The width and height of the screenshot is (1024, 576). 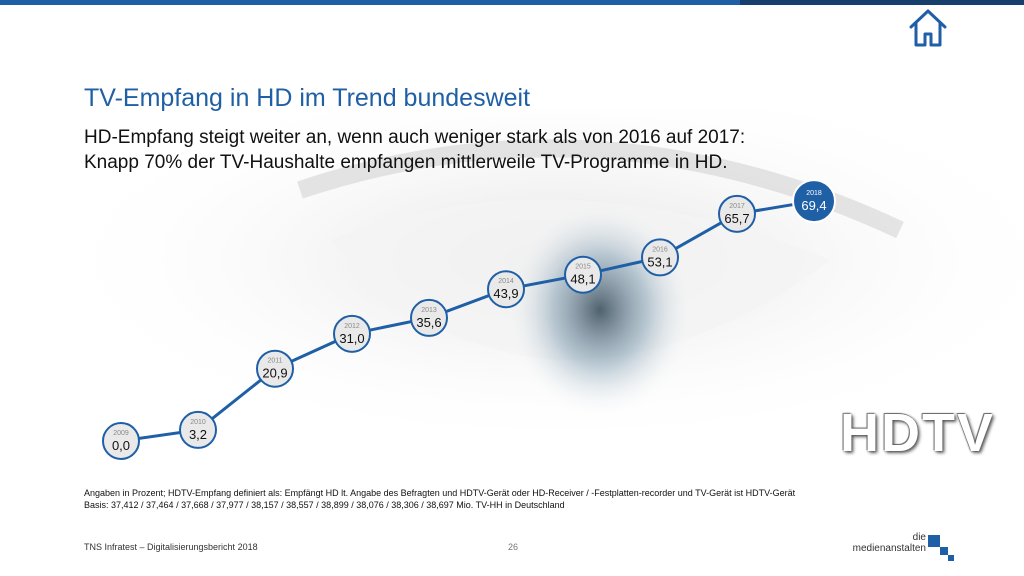 What do you see at coordinates (660, 249) in the screenshot?
I see `year-label-2016: 2016` at bounding box center [660, 249].